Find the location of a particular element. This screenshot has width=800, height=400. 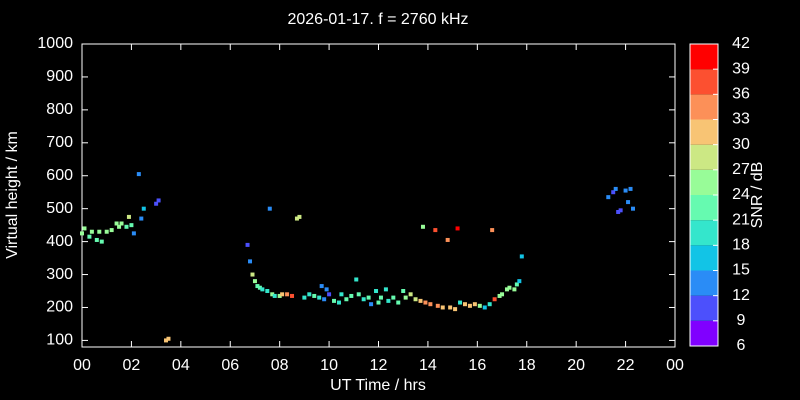

x-tick-label: 08 is located at coordinates (280, 365).